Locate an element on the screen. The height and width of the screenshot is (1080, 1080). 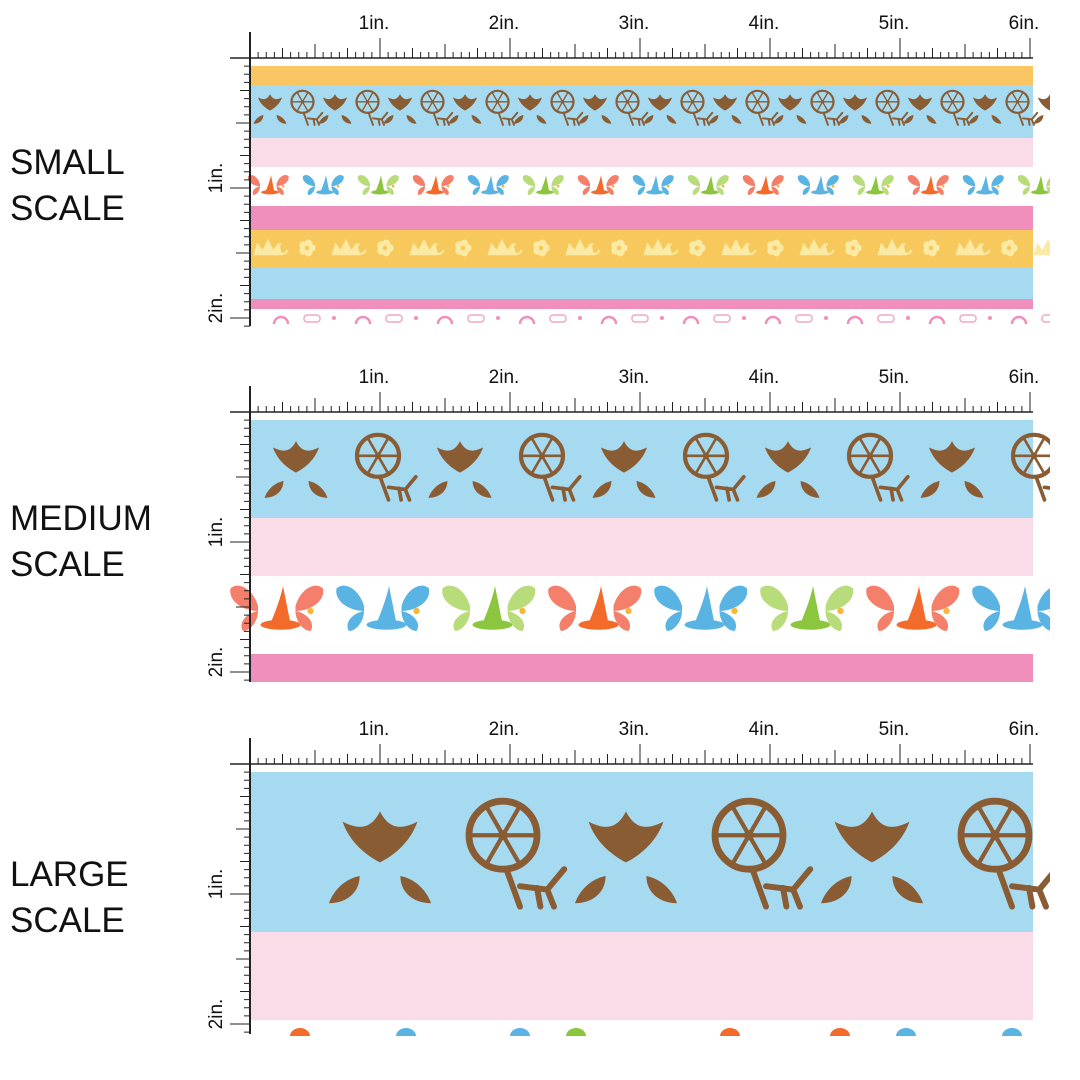
fairy-pattern is located at coordinates (648, 185).